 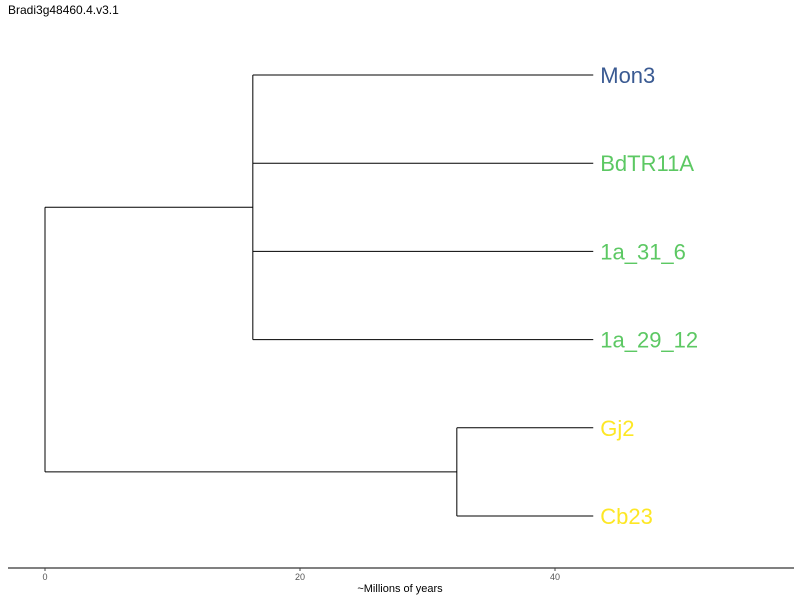 I want to click on x-ticks: 0 20 40, so click(x=301, y=575).